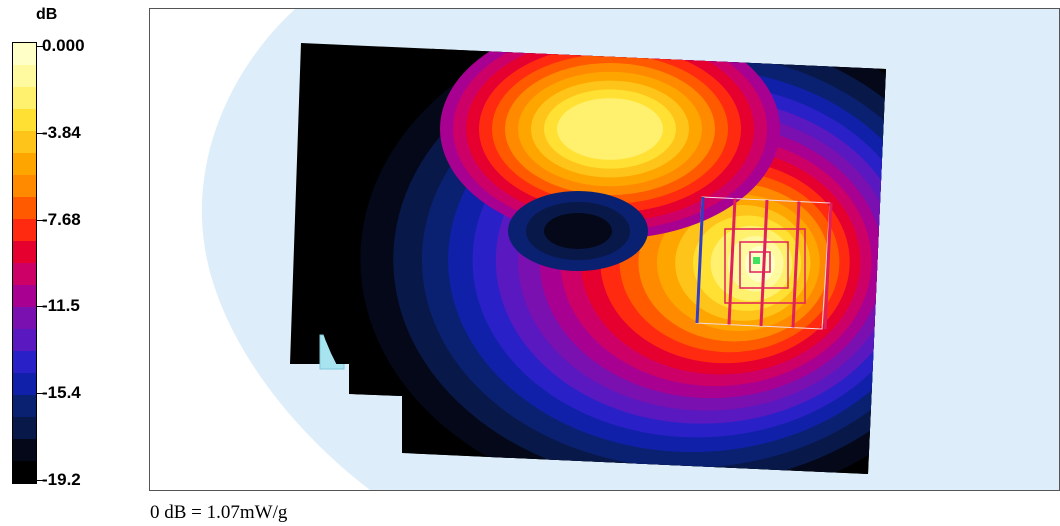  I want to click on zoom-cube-inner, so click(764, 265).